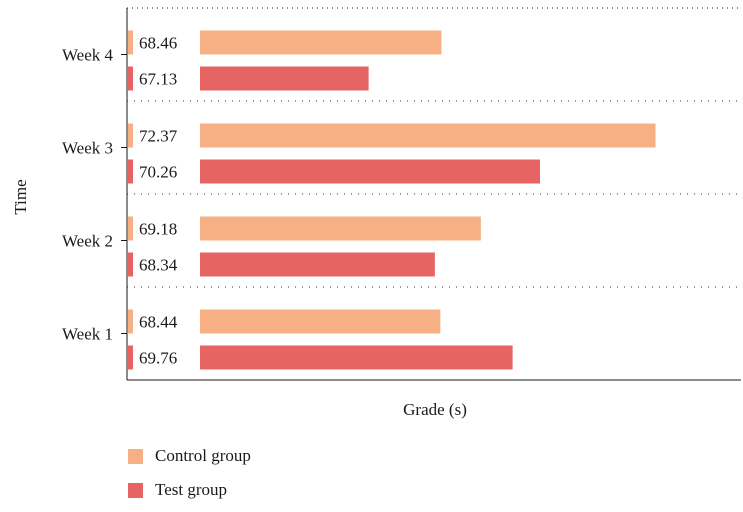 The height and width of the screenshot is (512, 743). What do you see at coordinates (130, 321) in the screenshot?
I see `bar-marker-week-1-control-group` at bounding box center [130, 321].